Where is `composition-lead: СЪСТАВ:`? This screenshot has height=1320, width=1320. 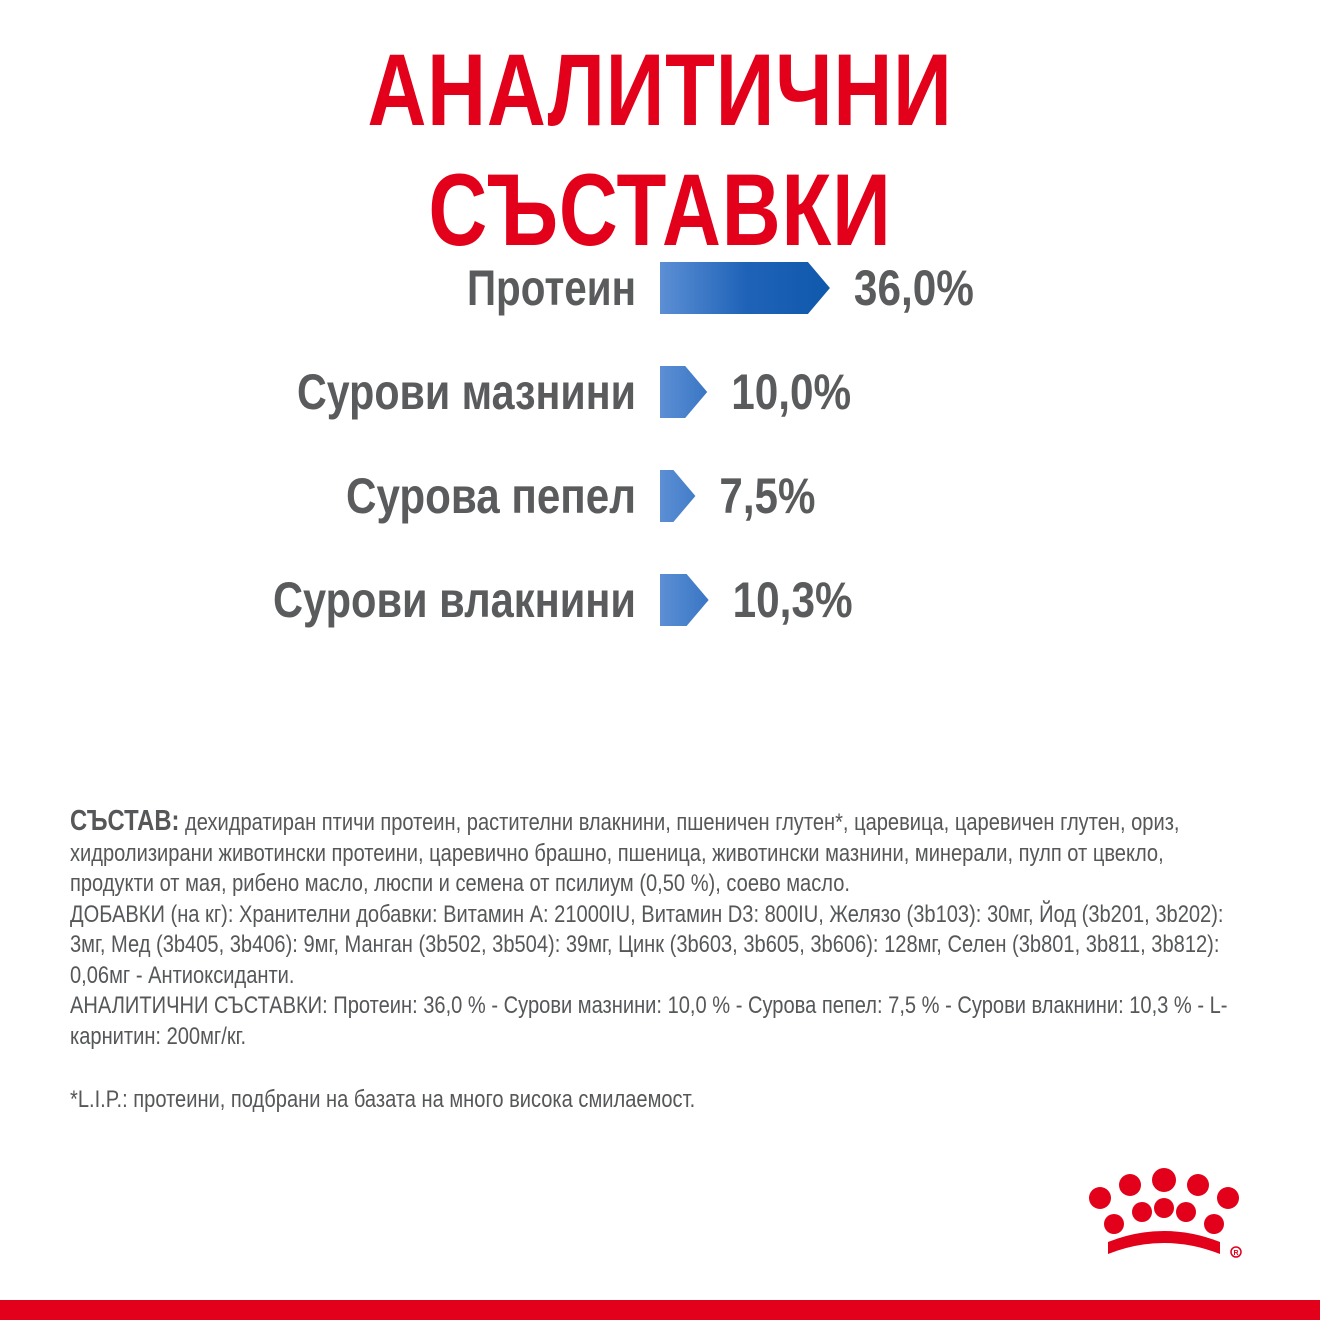 composition-lead: СЪСТАВ: is located at coordinates (125, 821).